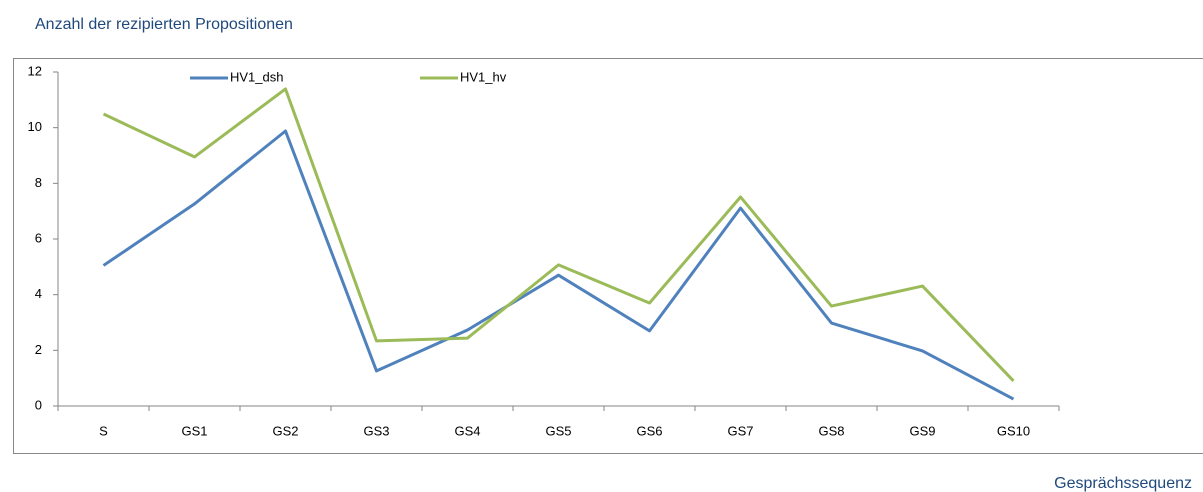 This screenshot has height=492, width=1203. Describe the element at coordinates (740, 430) in the screenshot. I see `x-tick-label: GS7` at that location.